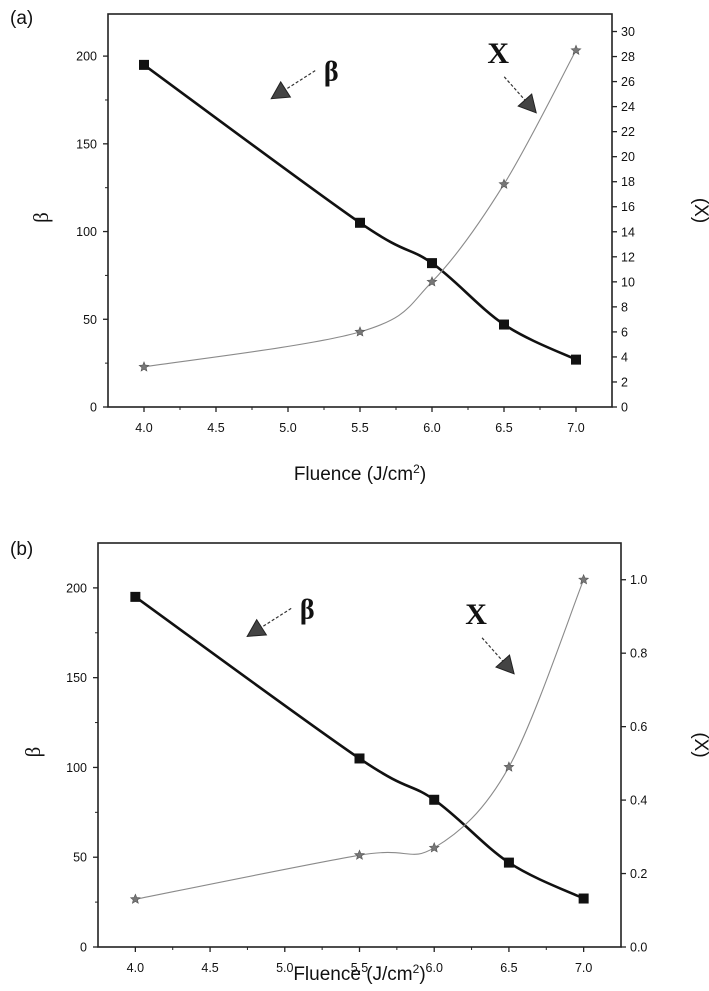  I want to click on y2-tick-label: 0, so click(624, 408).